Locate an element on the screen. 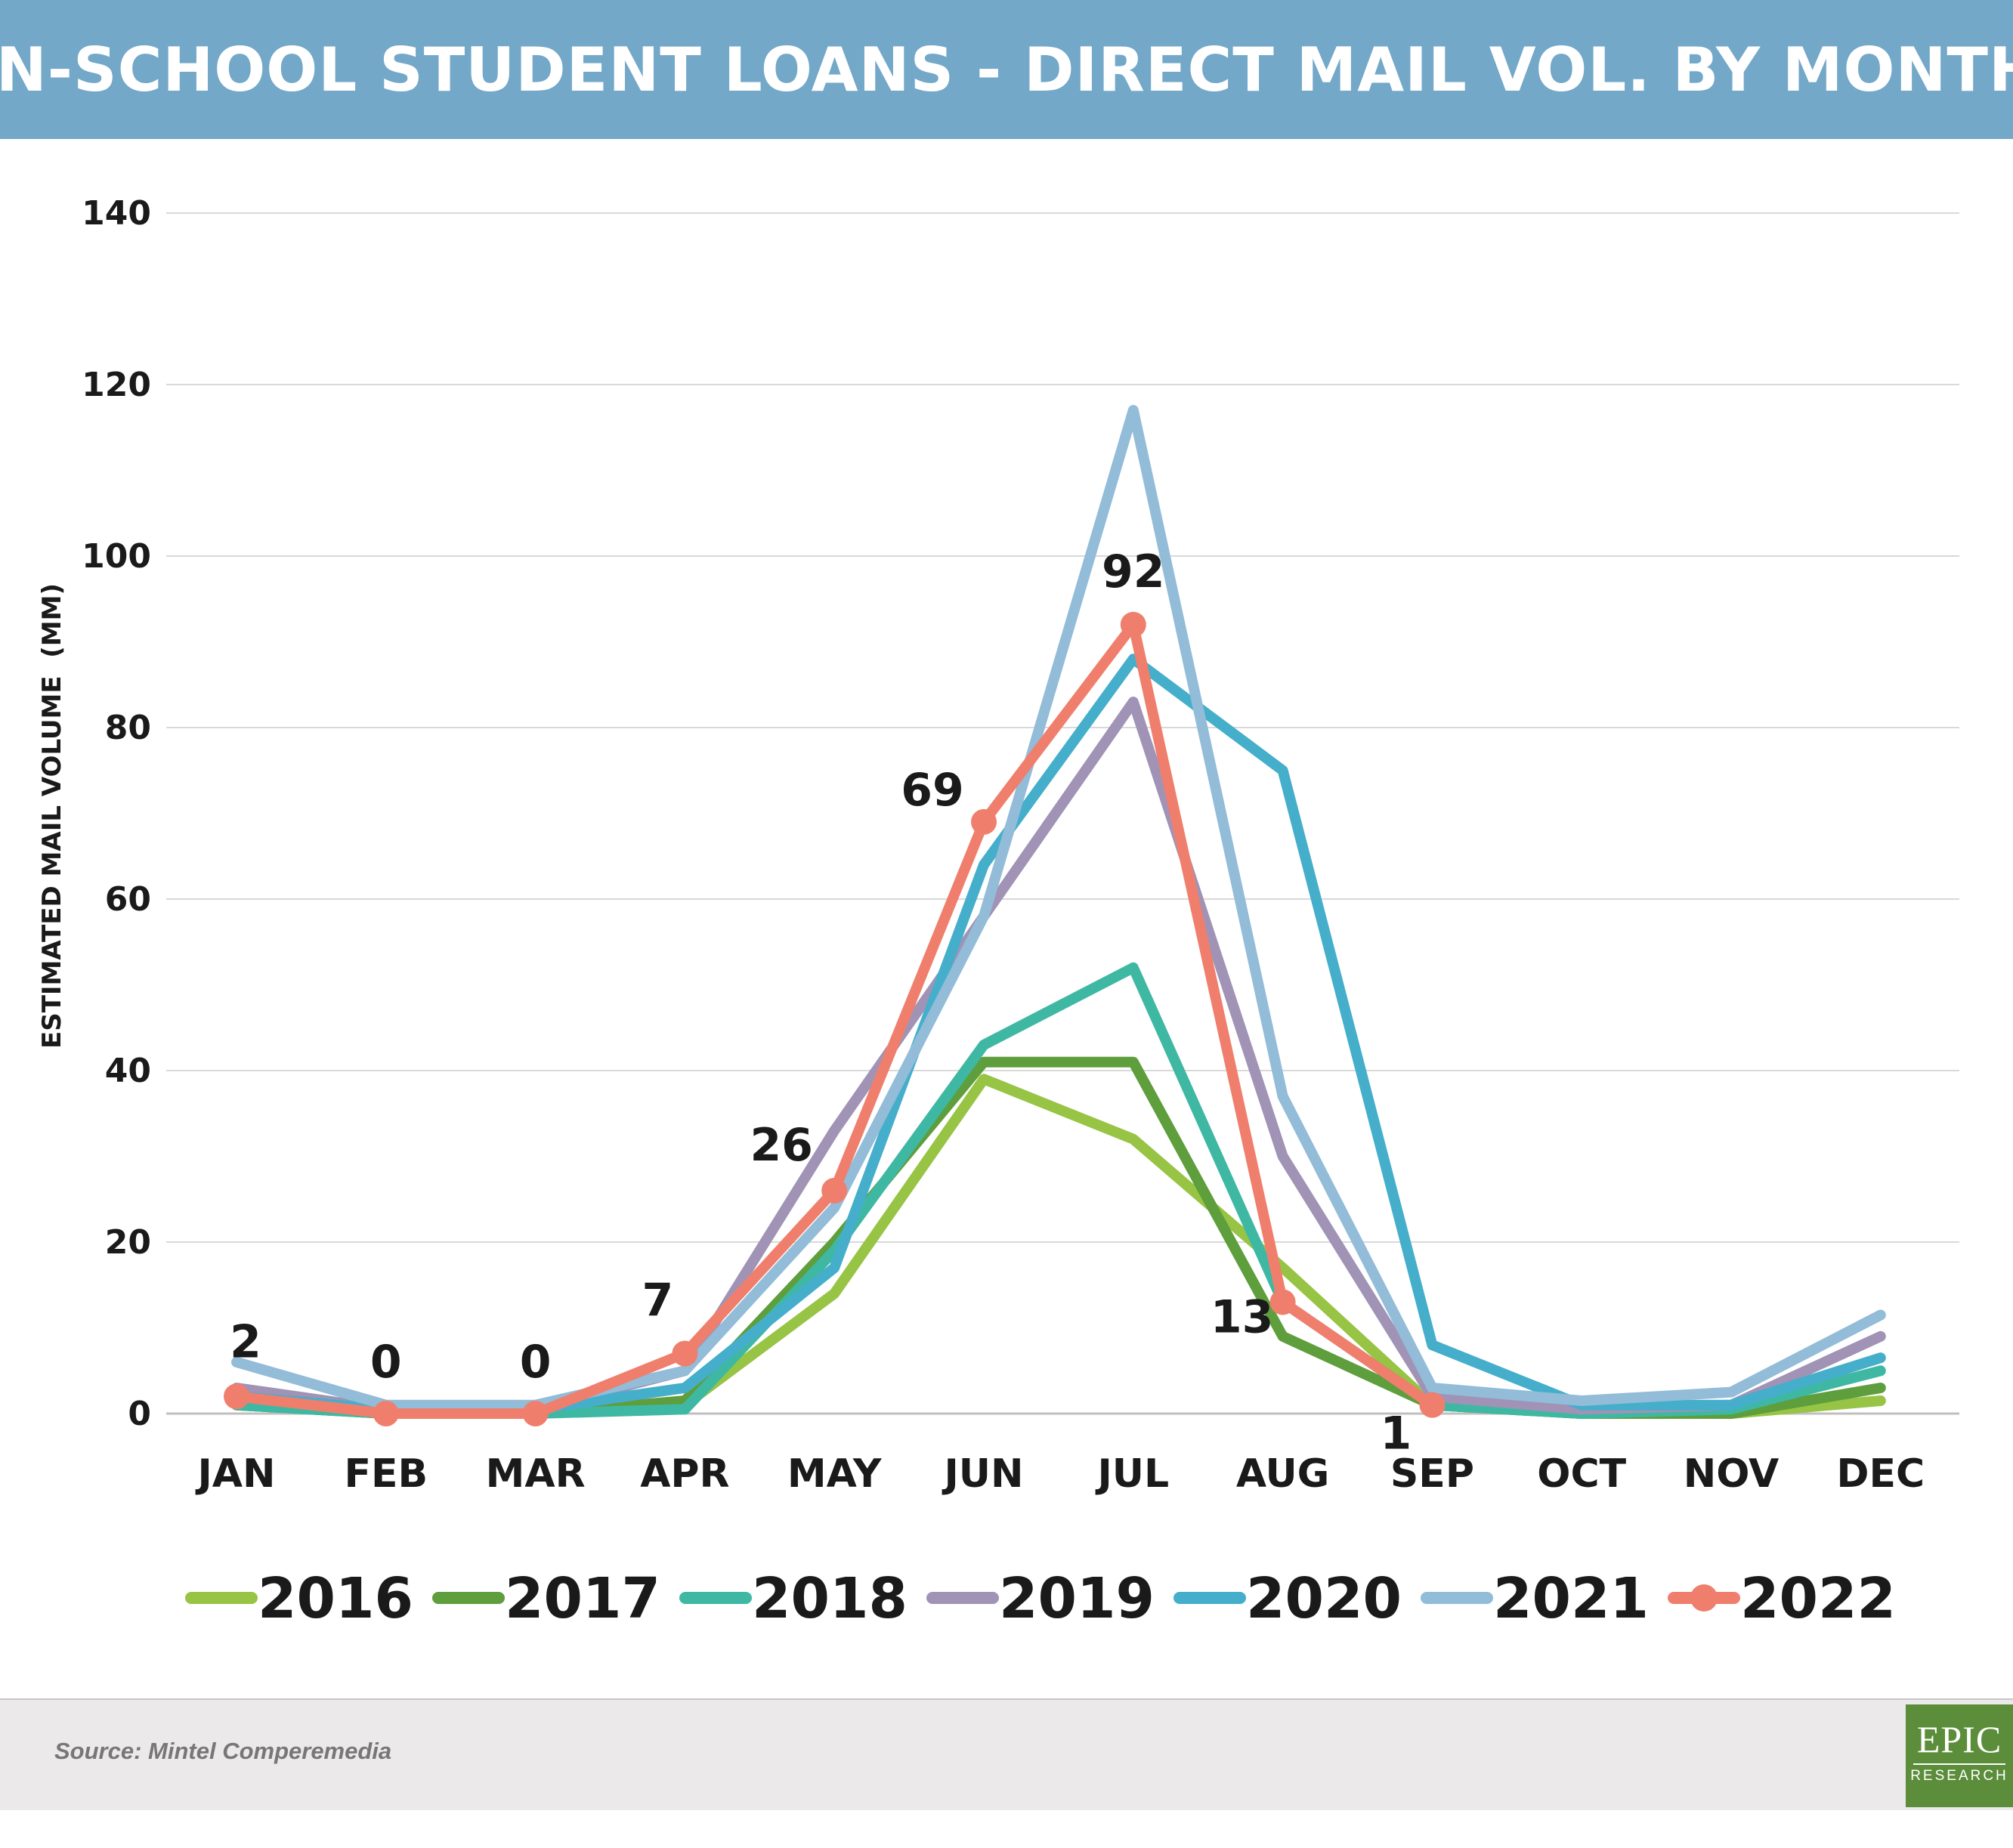  legend-label-2018: 2018 is located at coordinates (830, 1599).